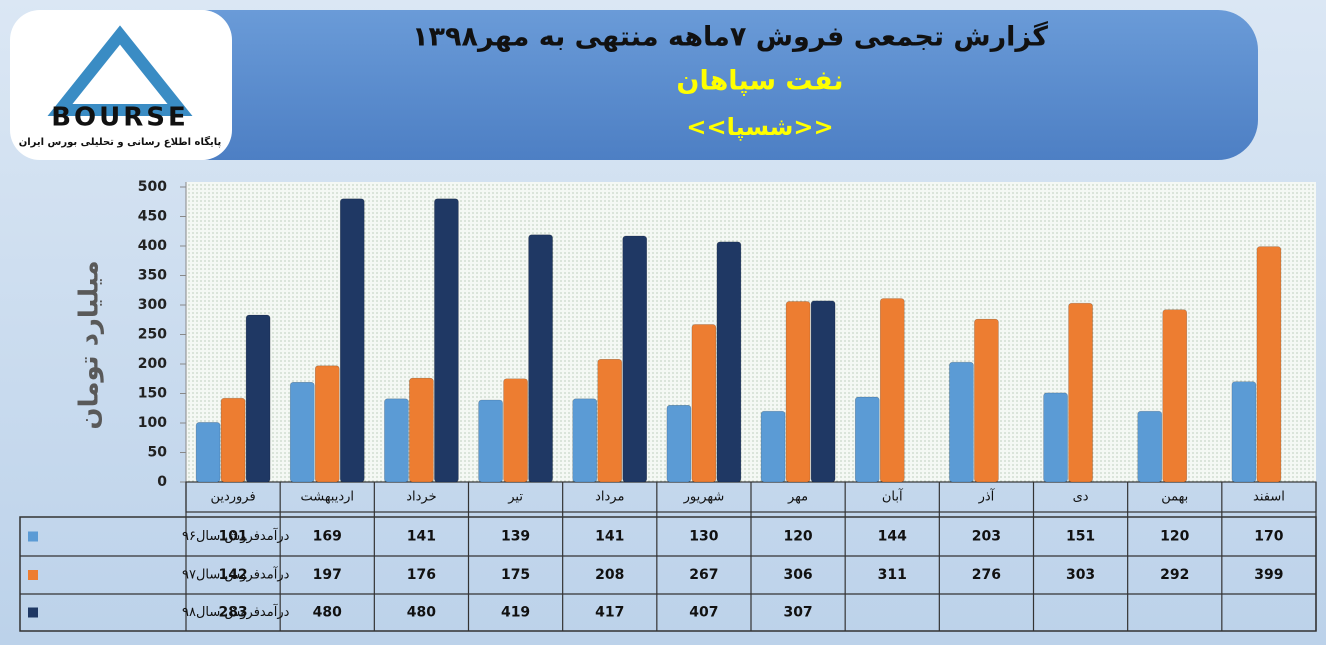 The image size is (1326, 645). Describe the element at coordinates (704, 497) in the screenshot. I see `x-tick-label: شهریور` at that location.